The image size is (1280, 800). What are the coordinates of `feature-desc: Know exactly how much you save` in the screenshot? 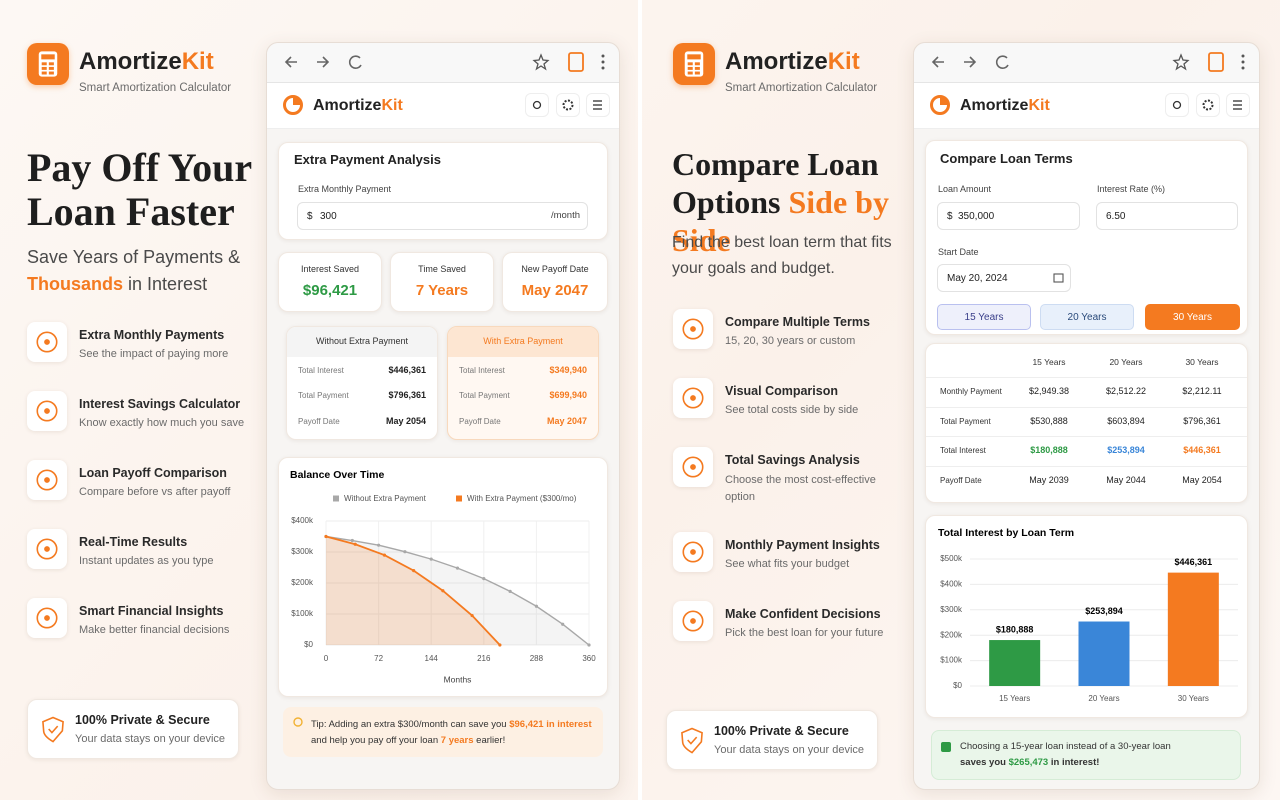 It's located at (162, 422).